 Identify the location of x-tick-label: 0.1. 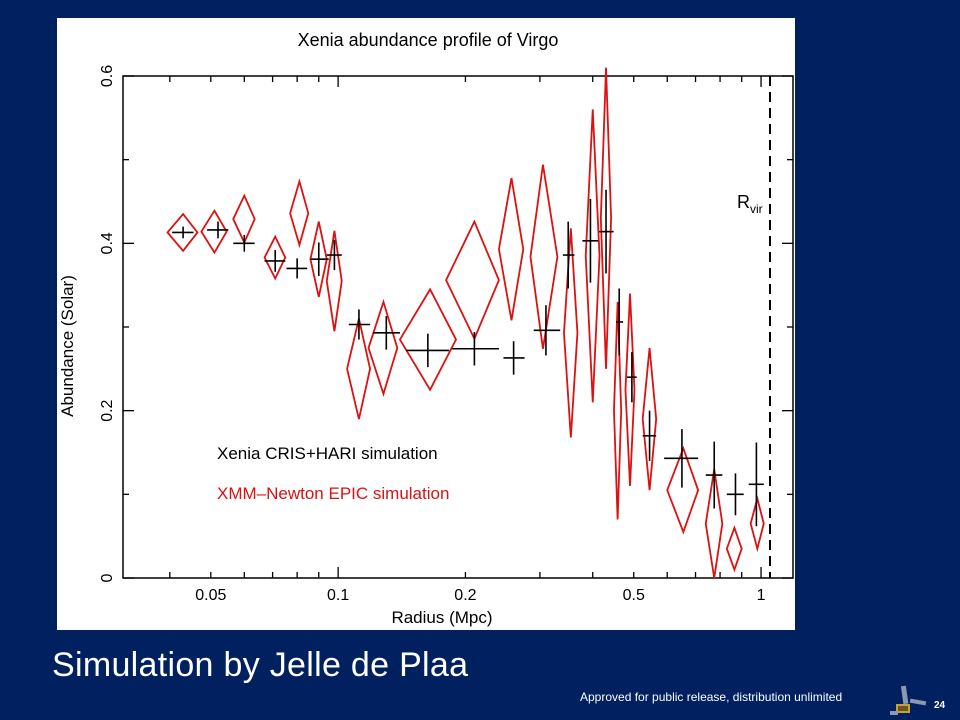
(338, 595).